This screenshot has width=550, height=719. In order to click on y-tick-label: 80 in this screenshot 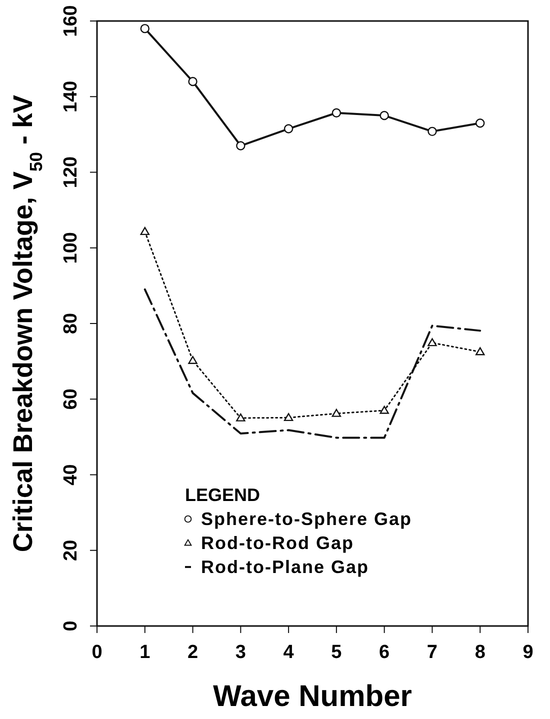, I will do `click(71, 323)`.